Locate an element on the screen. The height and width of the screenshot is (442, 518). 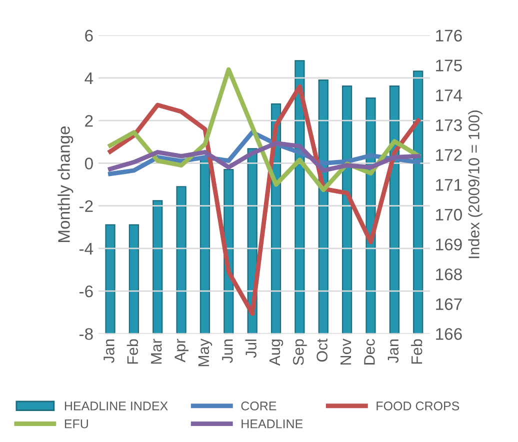
x-tick-label: Aug is located at coordinates (276, 353).